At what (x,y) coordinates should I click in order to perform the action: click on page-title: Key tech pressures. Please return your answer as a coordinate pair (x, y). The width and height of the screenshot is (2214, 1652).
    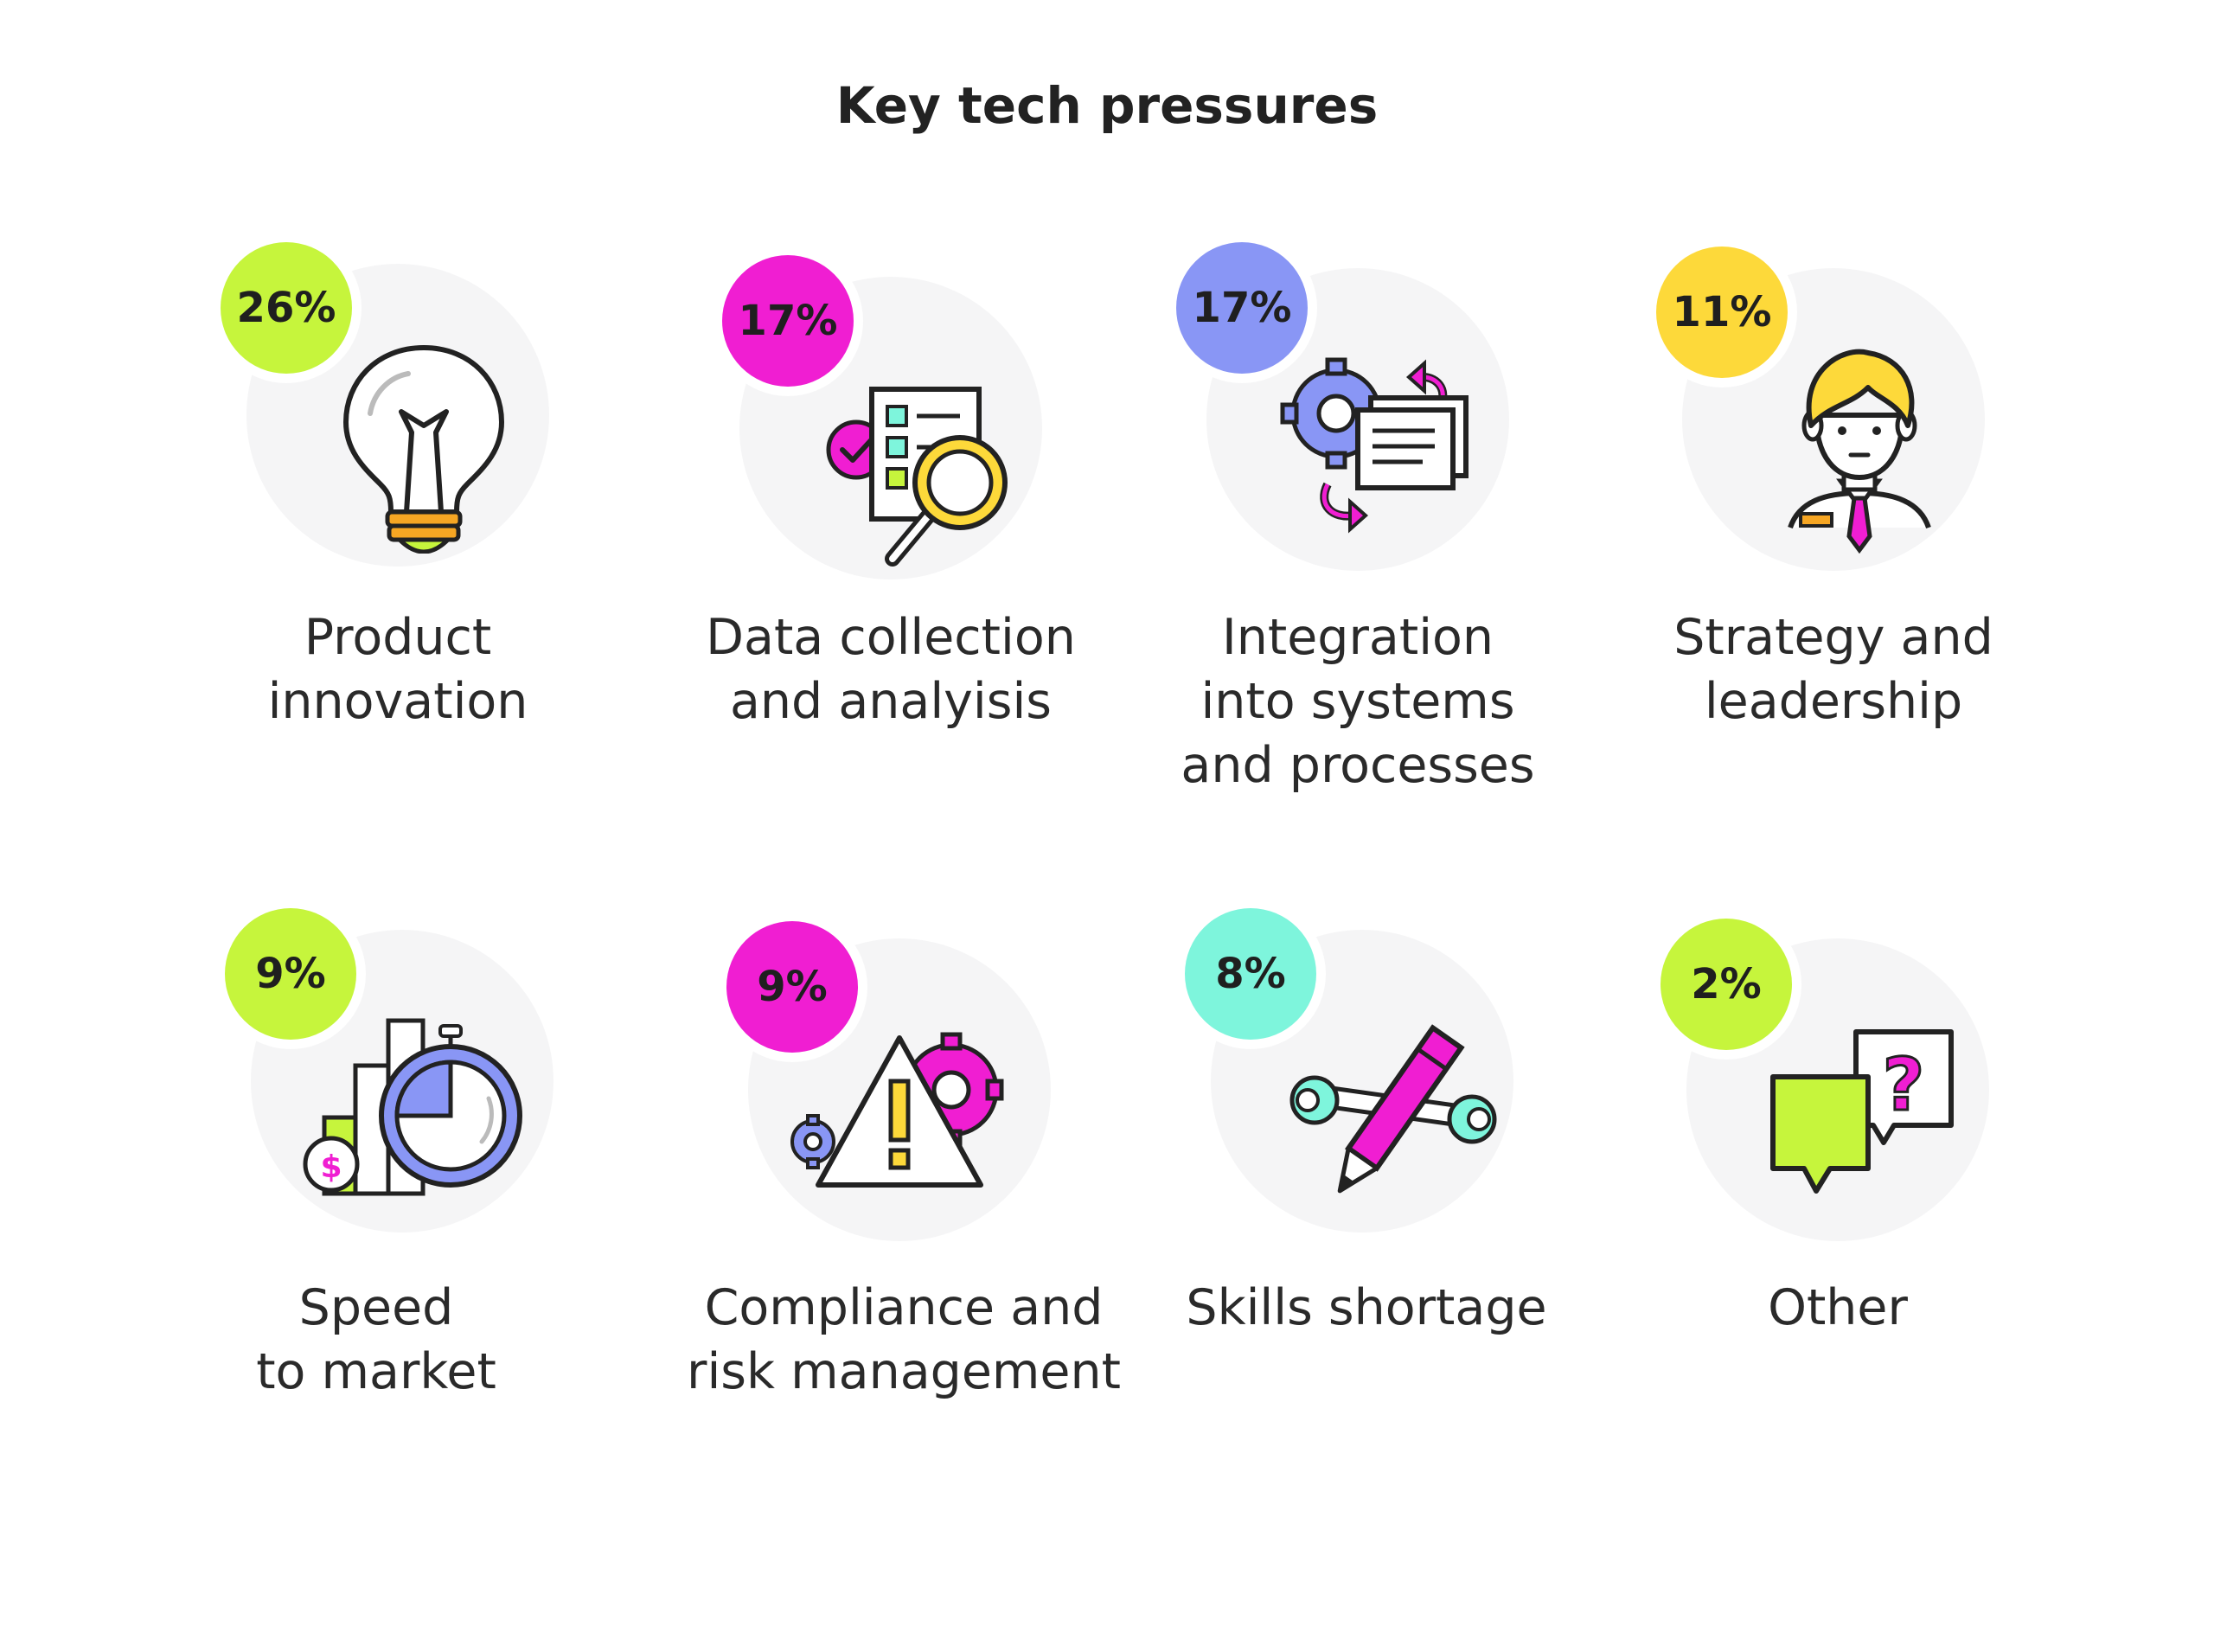
    Looking at the image, I should click on (1107, 105).